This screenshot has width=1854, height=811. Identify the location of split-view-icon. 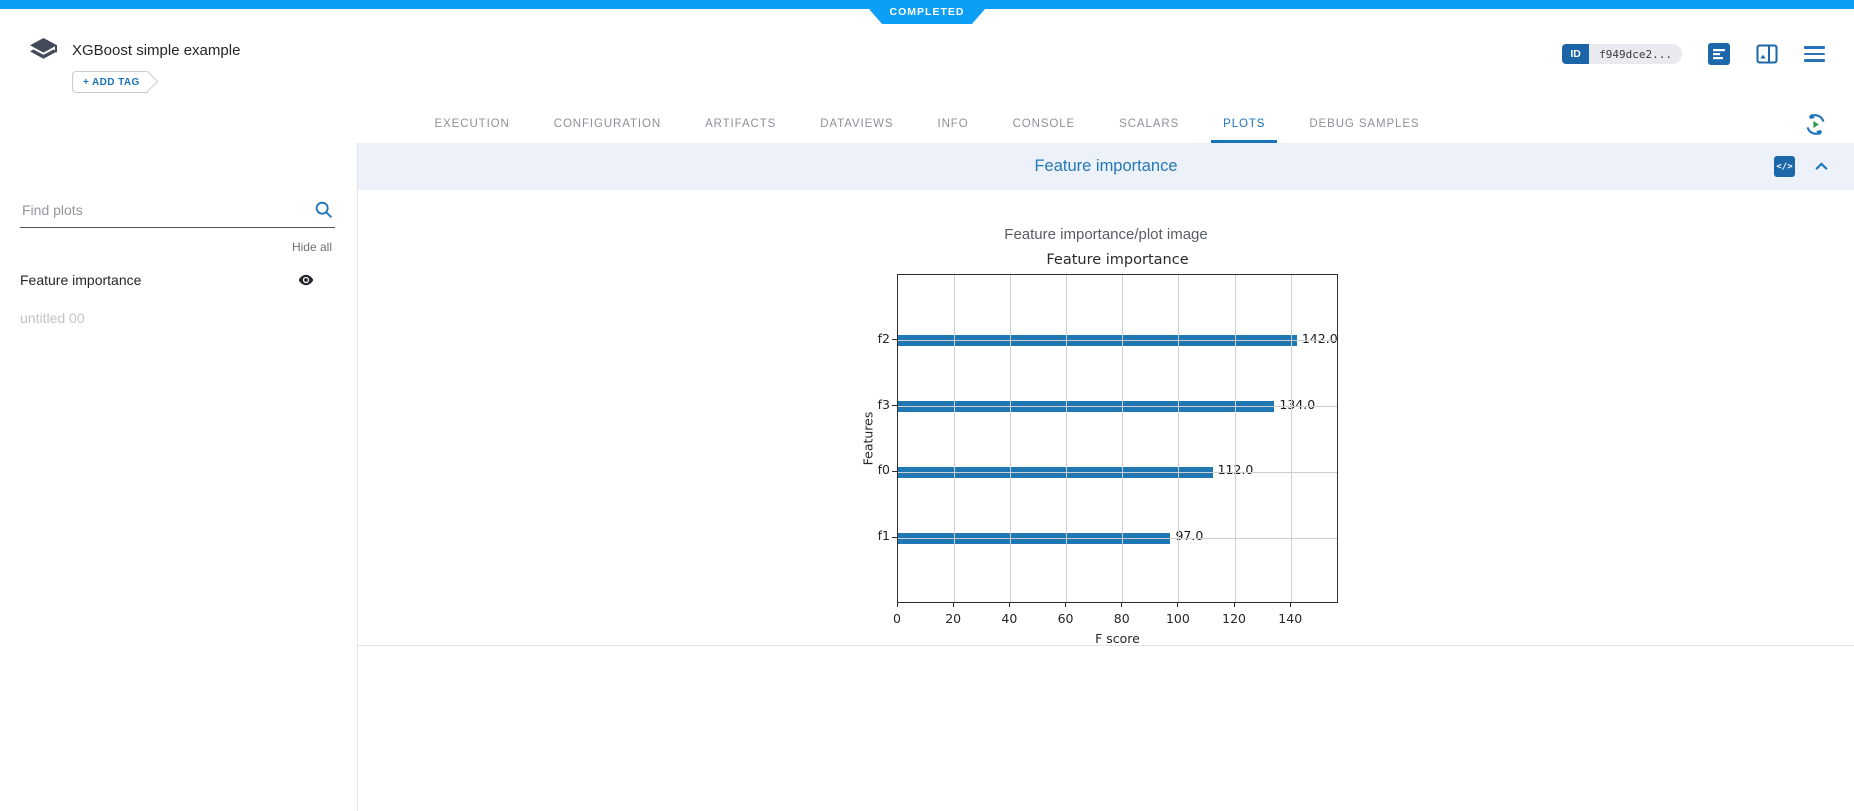
(1767, 54).